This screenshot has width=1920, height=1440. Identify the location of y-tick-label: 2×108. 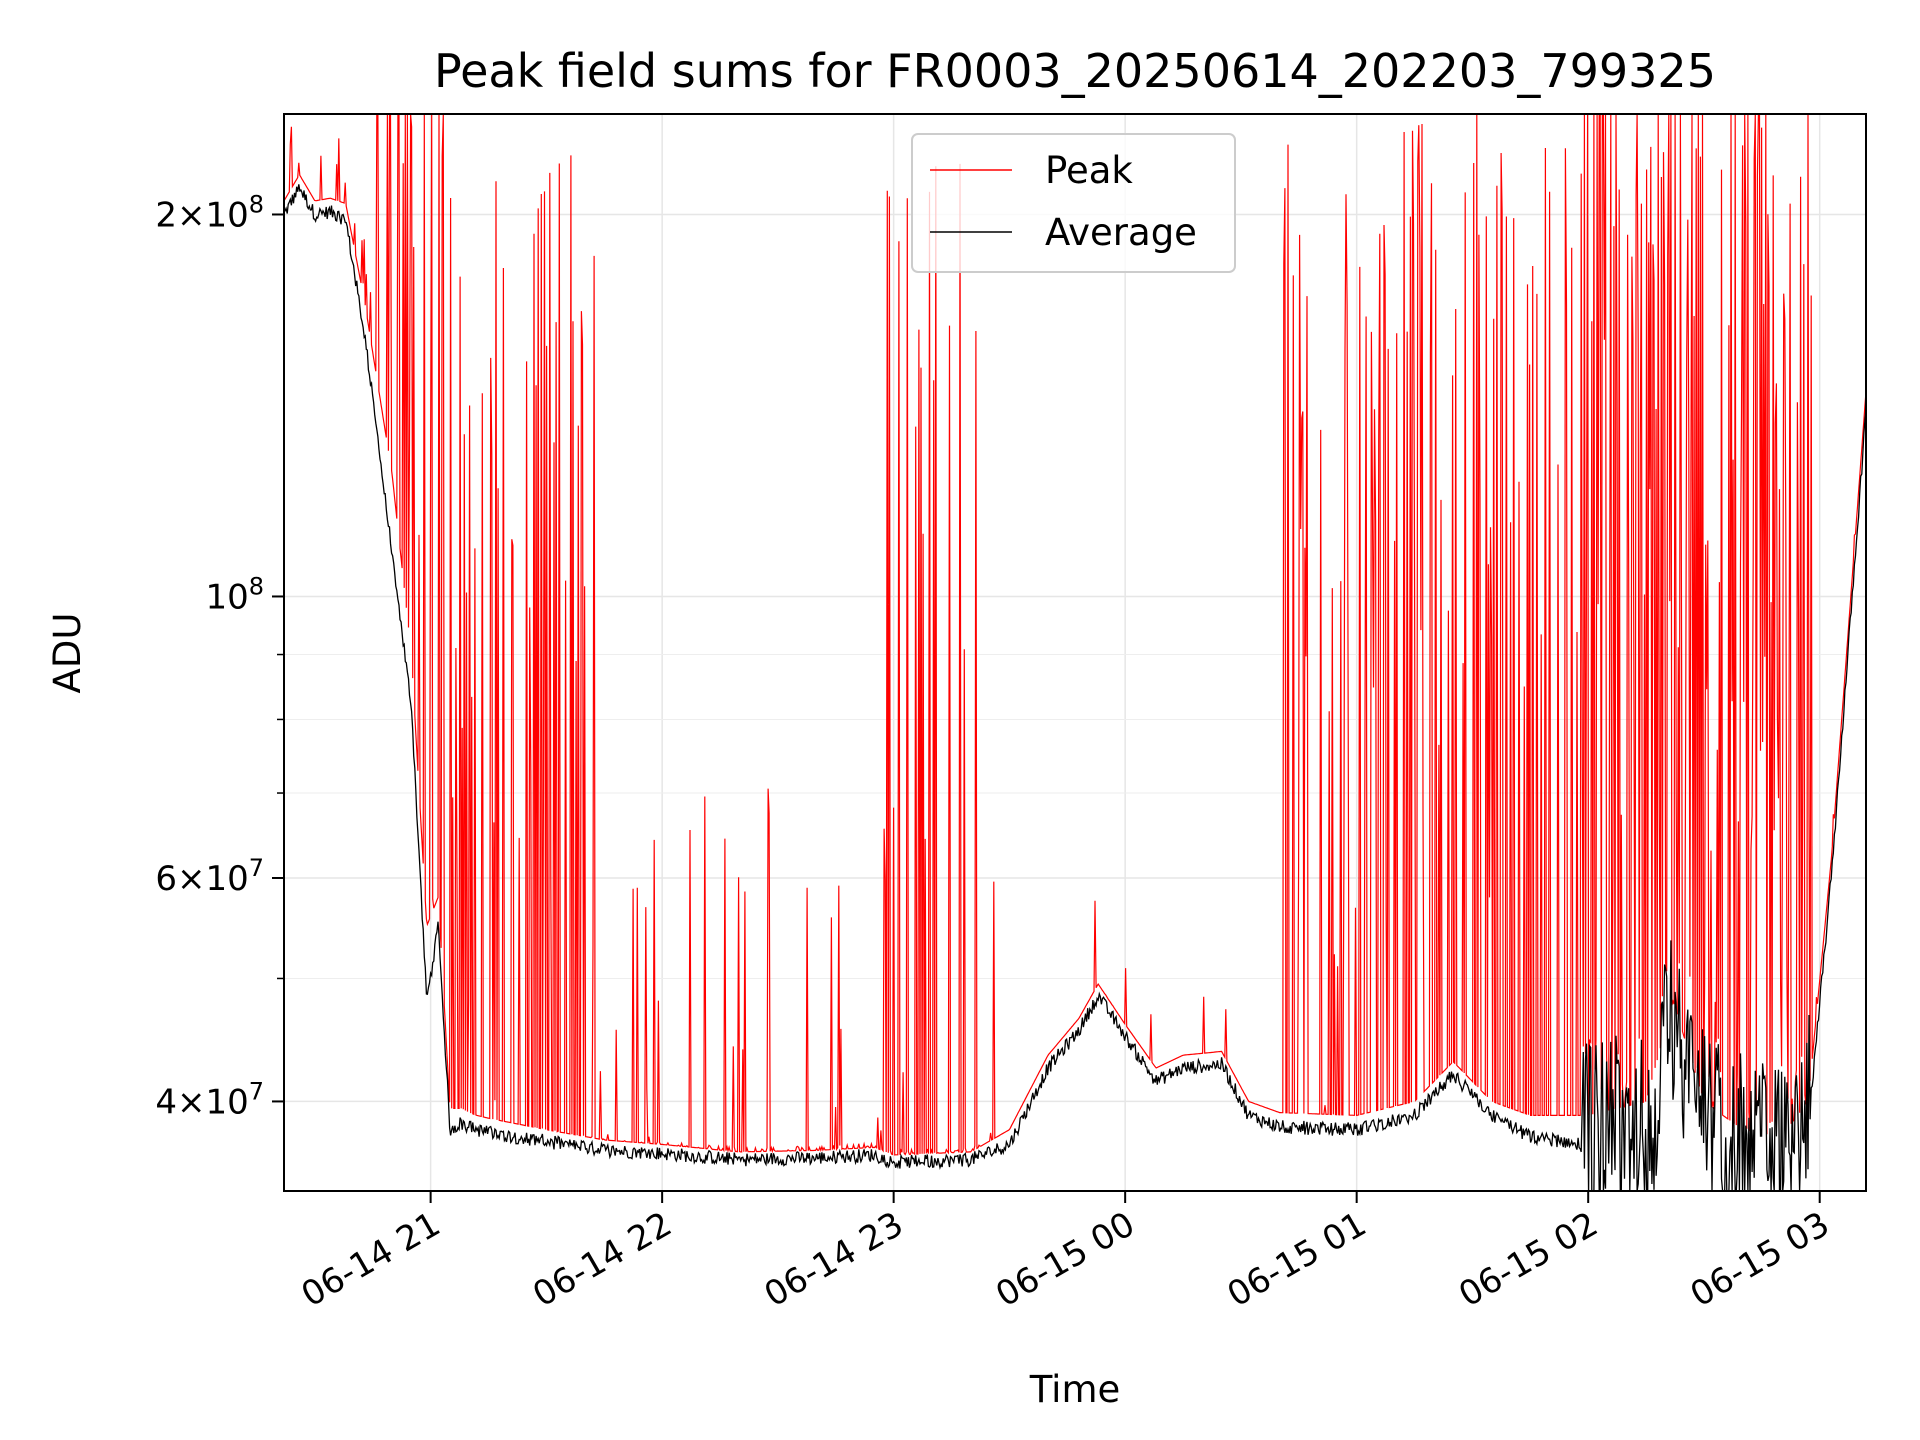
(209, 212).